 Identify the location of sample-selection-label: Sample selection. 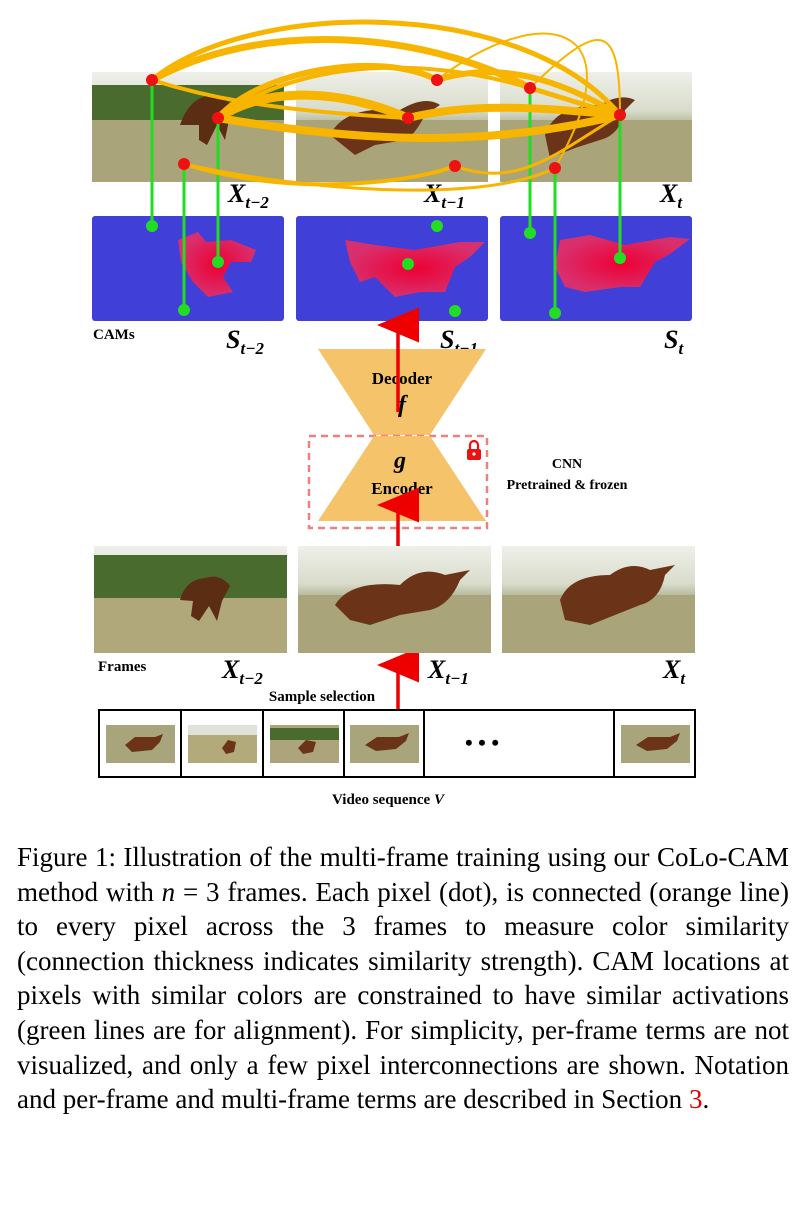
(322, 697).